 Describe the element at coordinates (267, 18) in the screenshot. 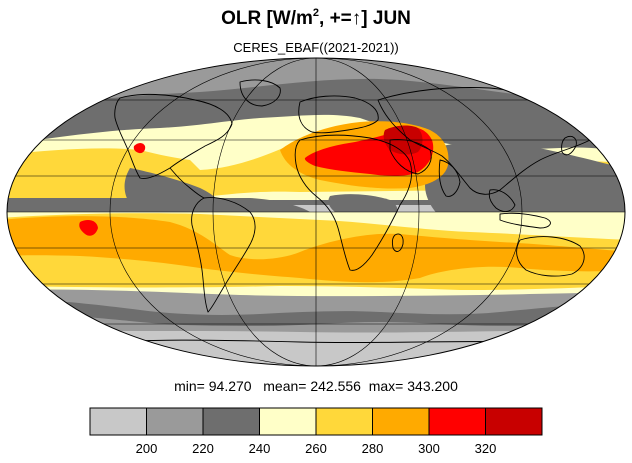

I see `title-main: OLR [W/m` at that location.